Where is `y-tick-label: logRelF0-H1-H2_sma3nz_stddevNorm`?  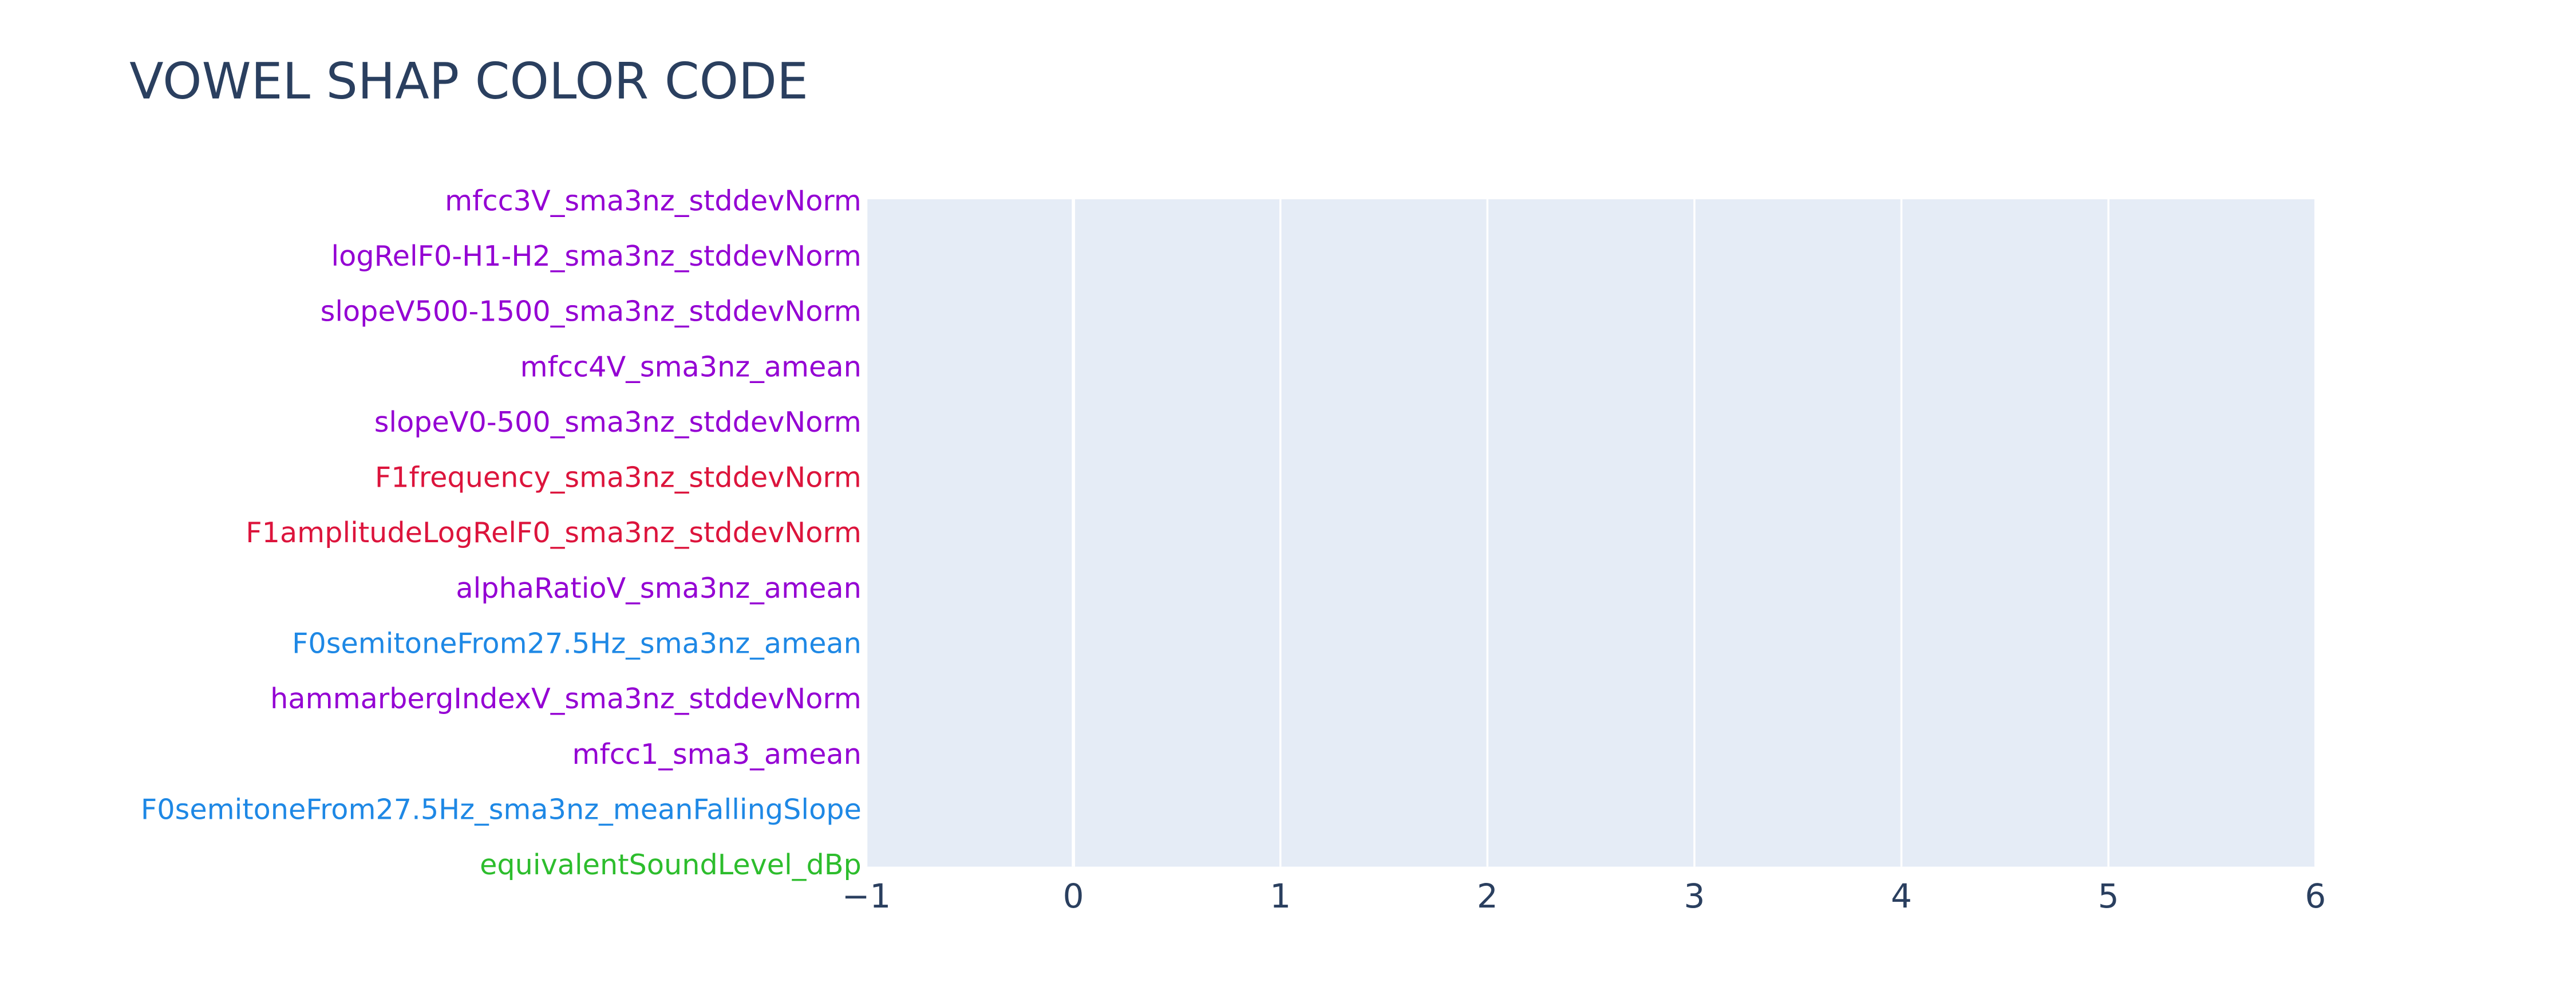 y-tick-label: logRelF0-H1-H2_sma3nz_stddevNorm is located at coordinates (596, 256).